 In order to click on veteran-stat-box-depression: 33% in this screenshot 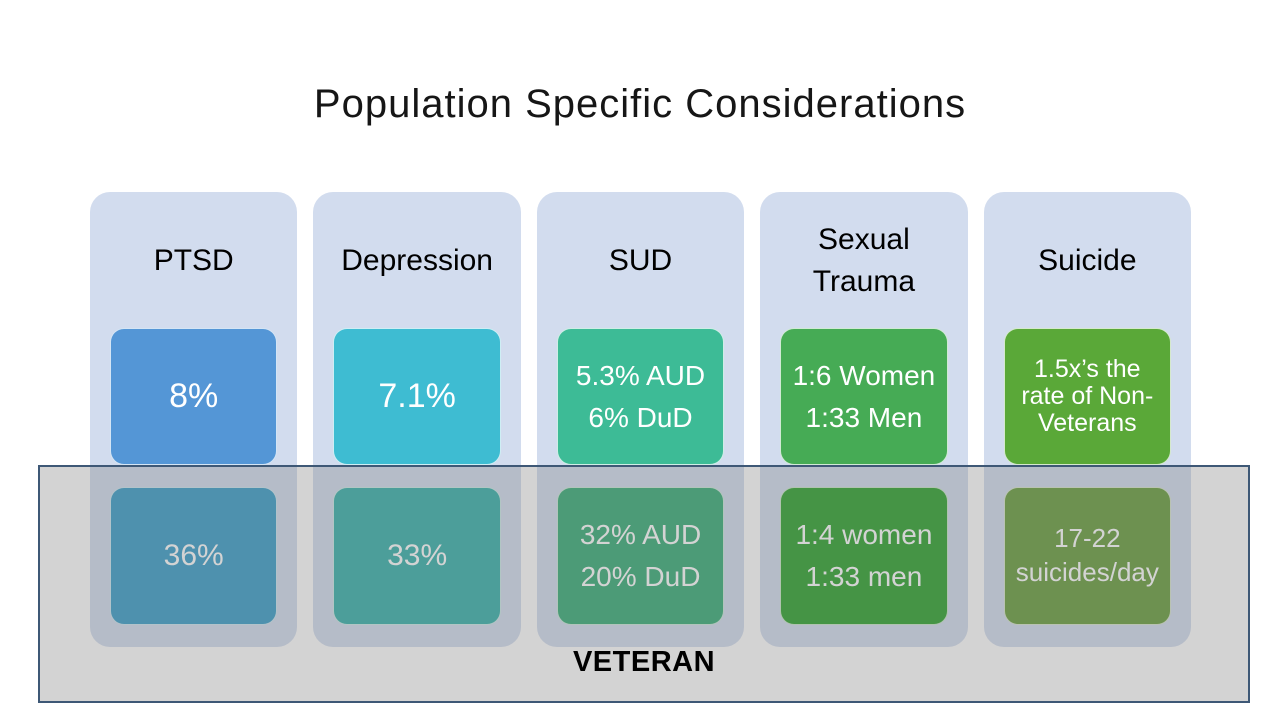, I will do `click(417, 556)`.